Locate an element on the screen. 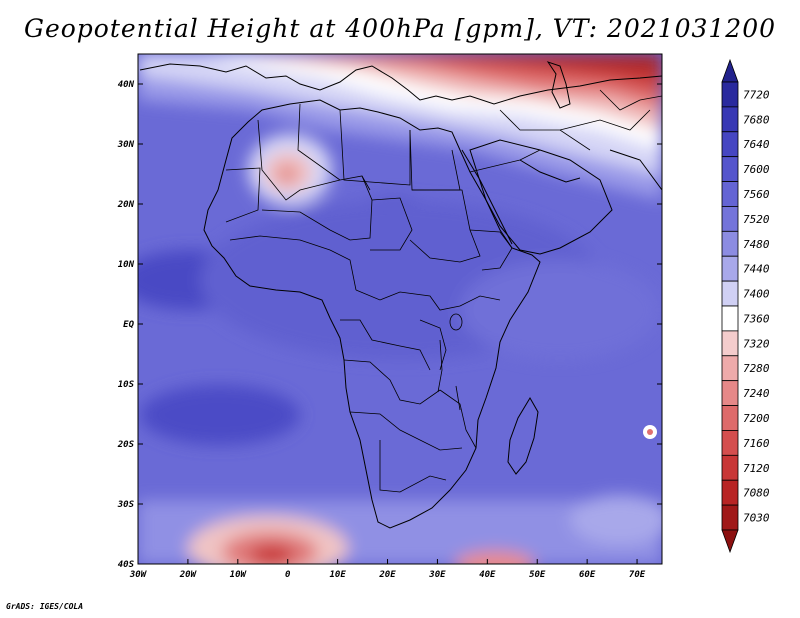 Image resolution: width=800 pixels, height=618 pixels. colorbar-label: 7200 is located at coordinates (756, 418).